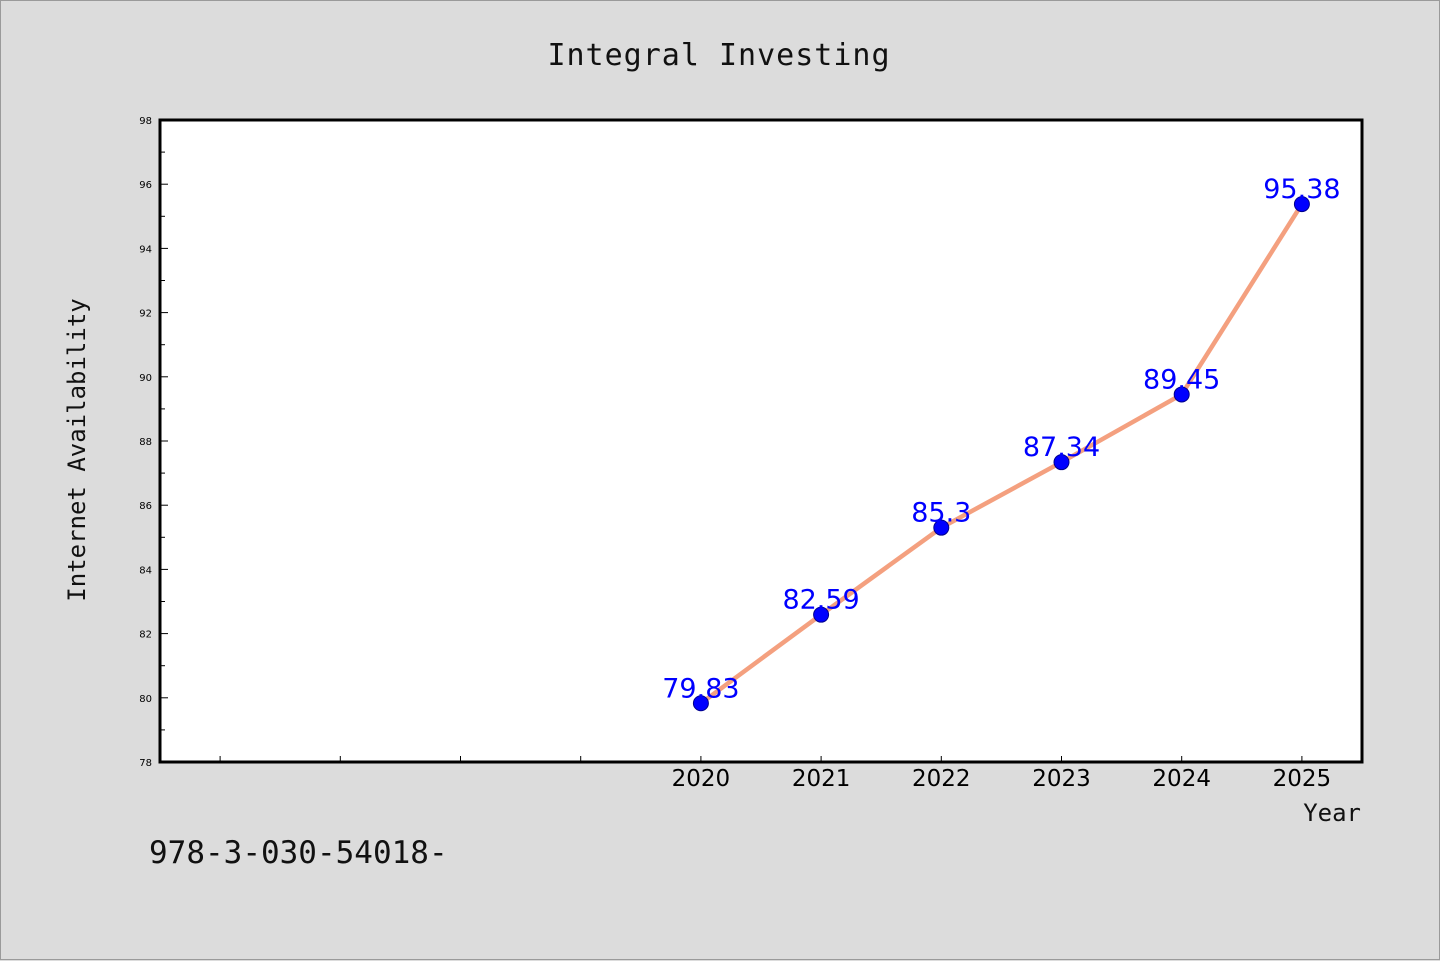  What do you see at coordinates (821, 779) in the screenshot?
I see `x-tick-label: 2021` at bounding box center [821, 779].